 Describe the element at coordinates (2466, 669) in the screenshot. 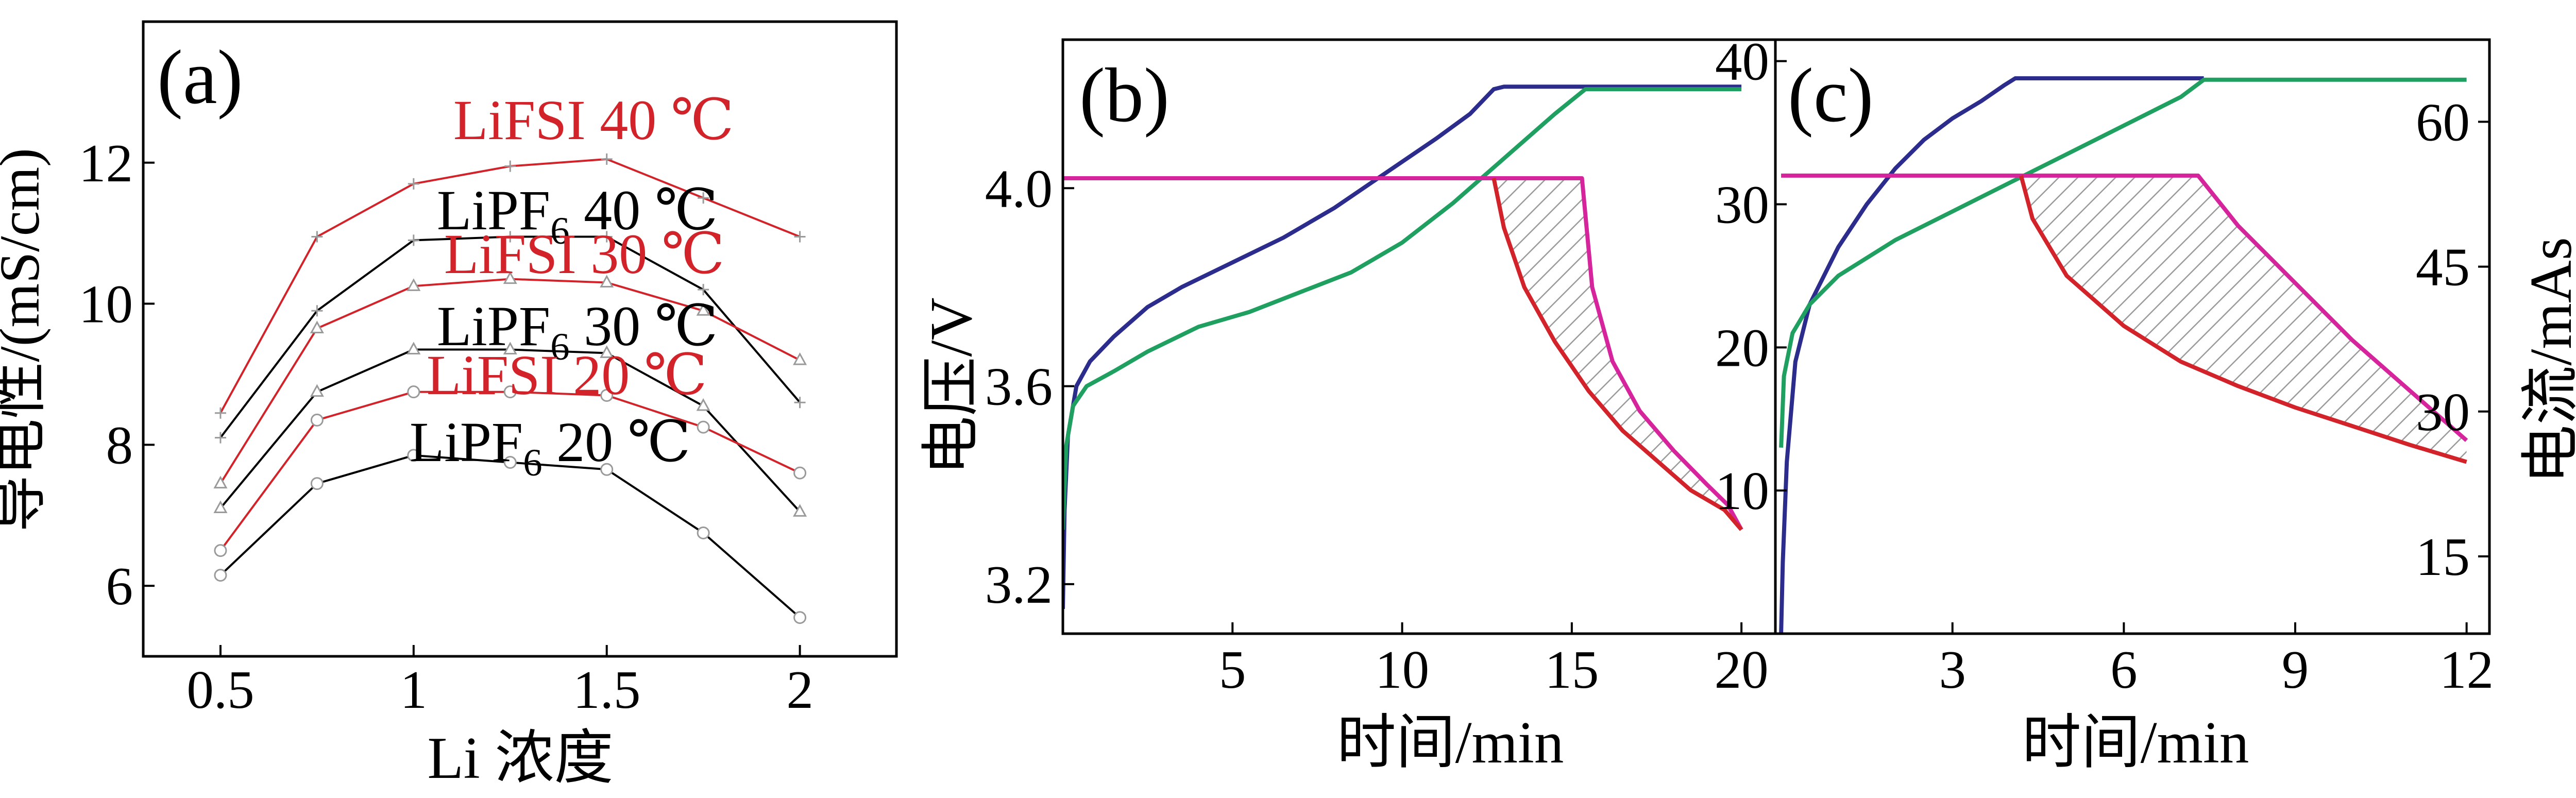

I see `panel-c-xtick-label: 12` at that location.